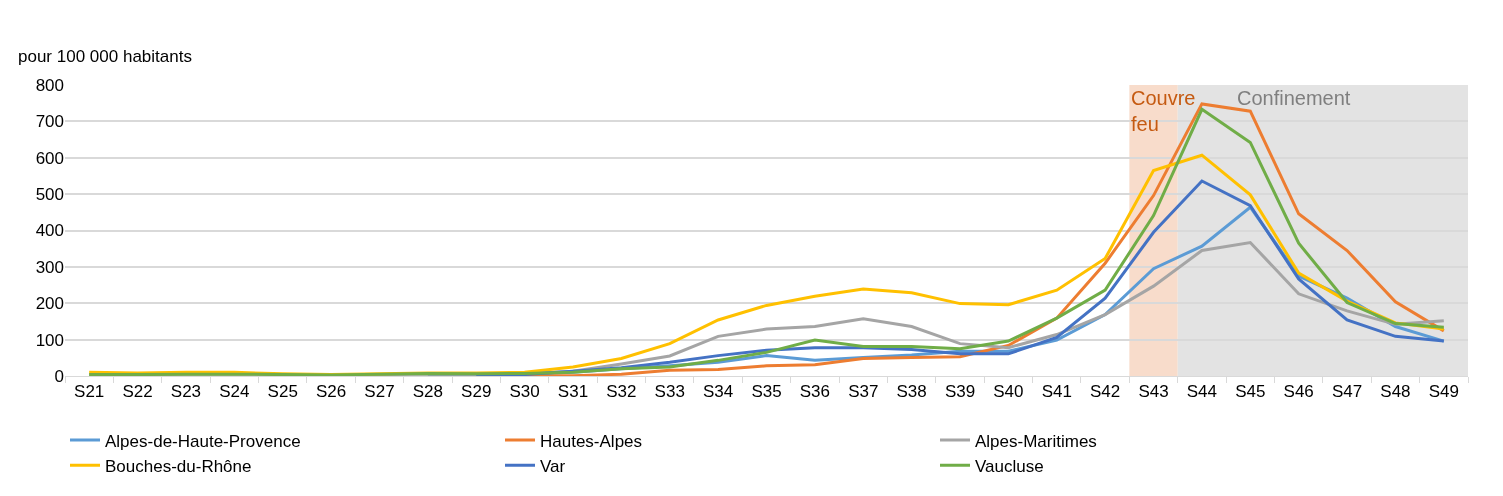 The image size is (1503, 496). I want to click on x-tick-label: S42, so click(1105, 392).